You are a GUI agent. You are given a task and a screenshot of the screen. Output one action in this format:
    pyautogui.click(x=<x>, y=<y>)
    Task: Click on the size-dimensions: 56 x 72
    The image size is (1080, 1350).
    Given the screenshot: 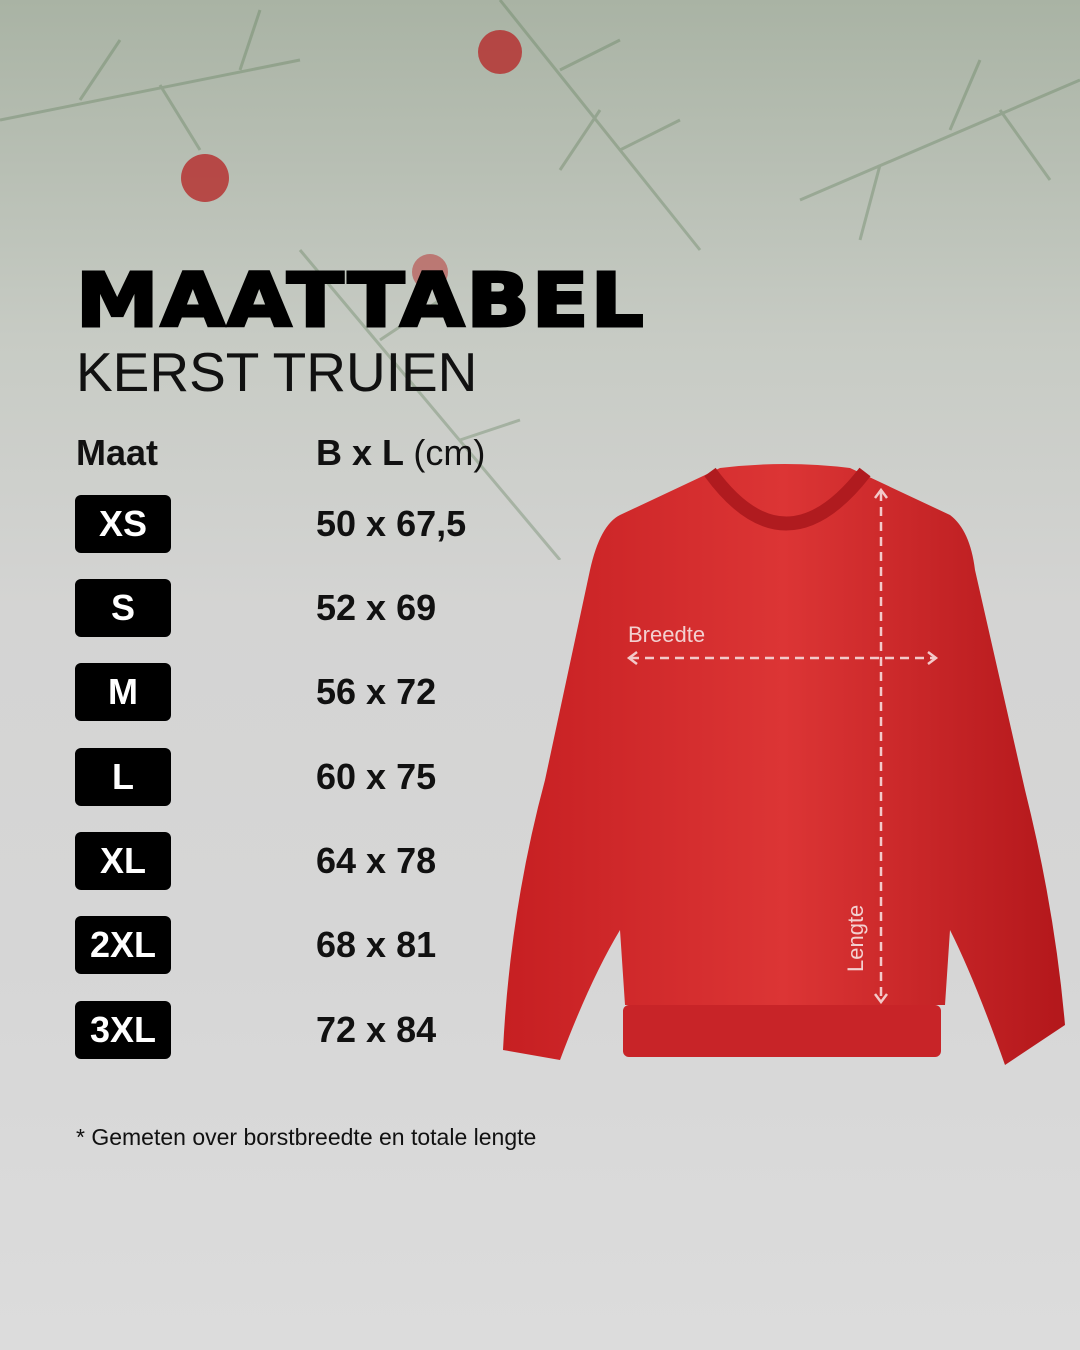 What is the action you would take?
    pyautogui.click(x=376, y=691)
    